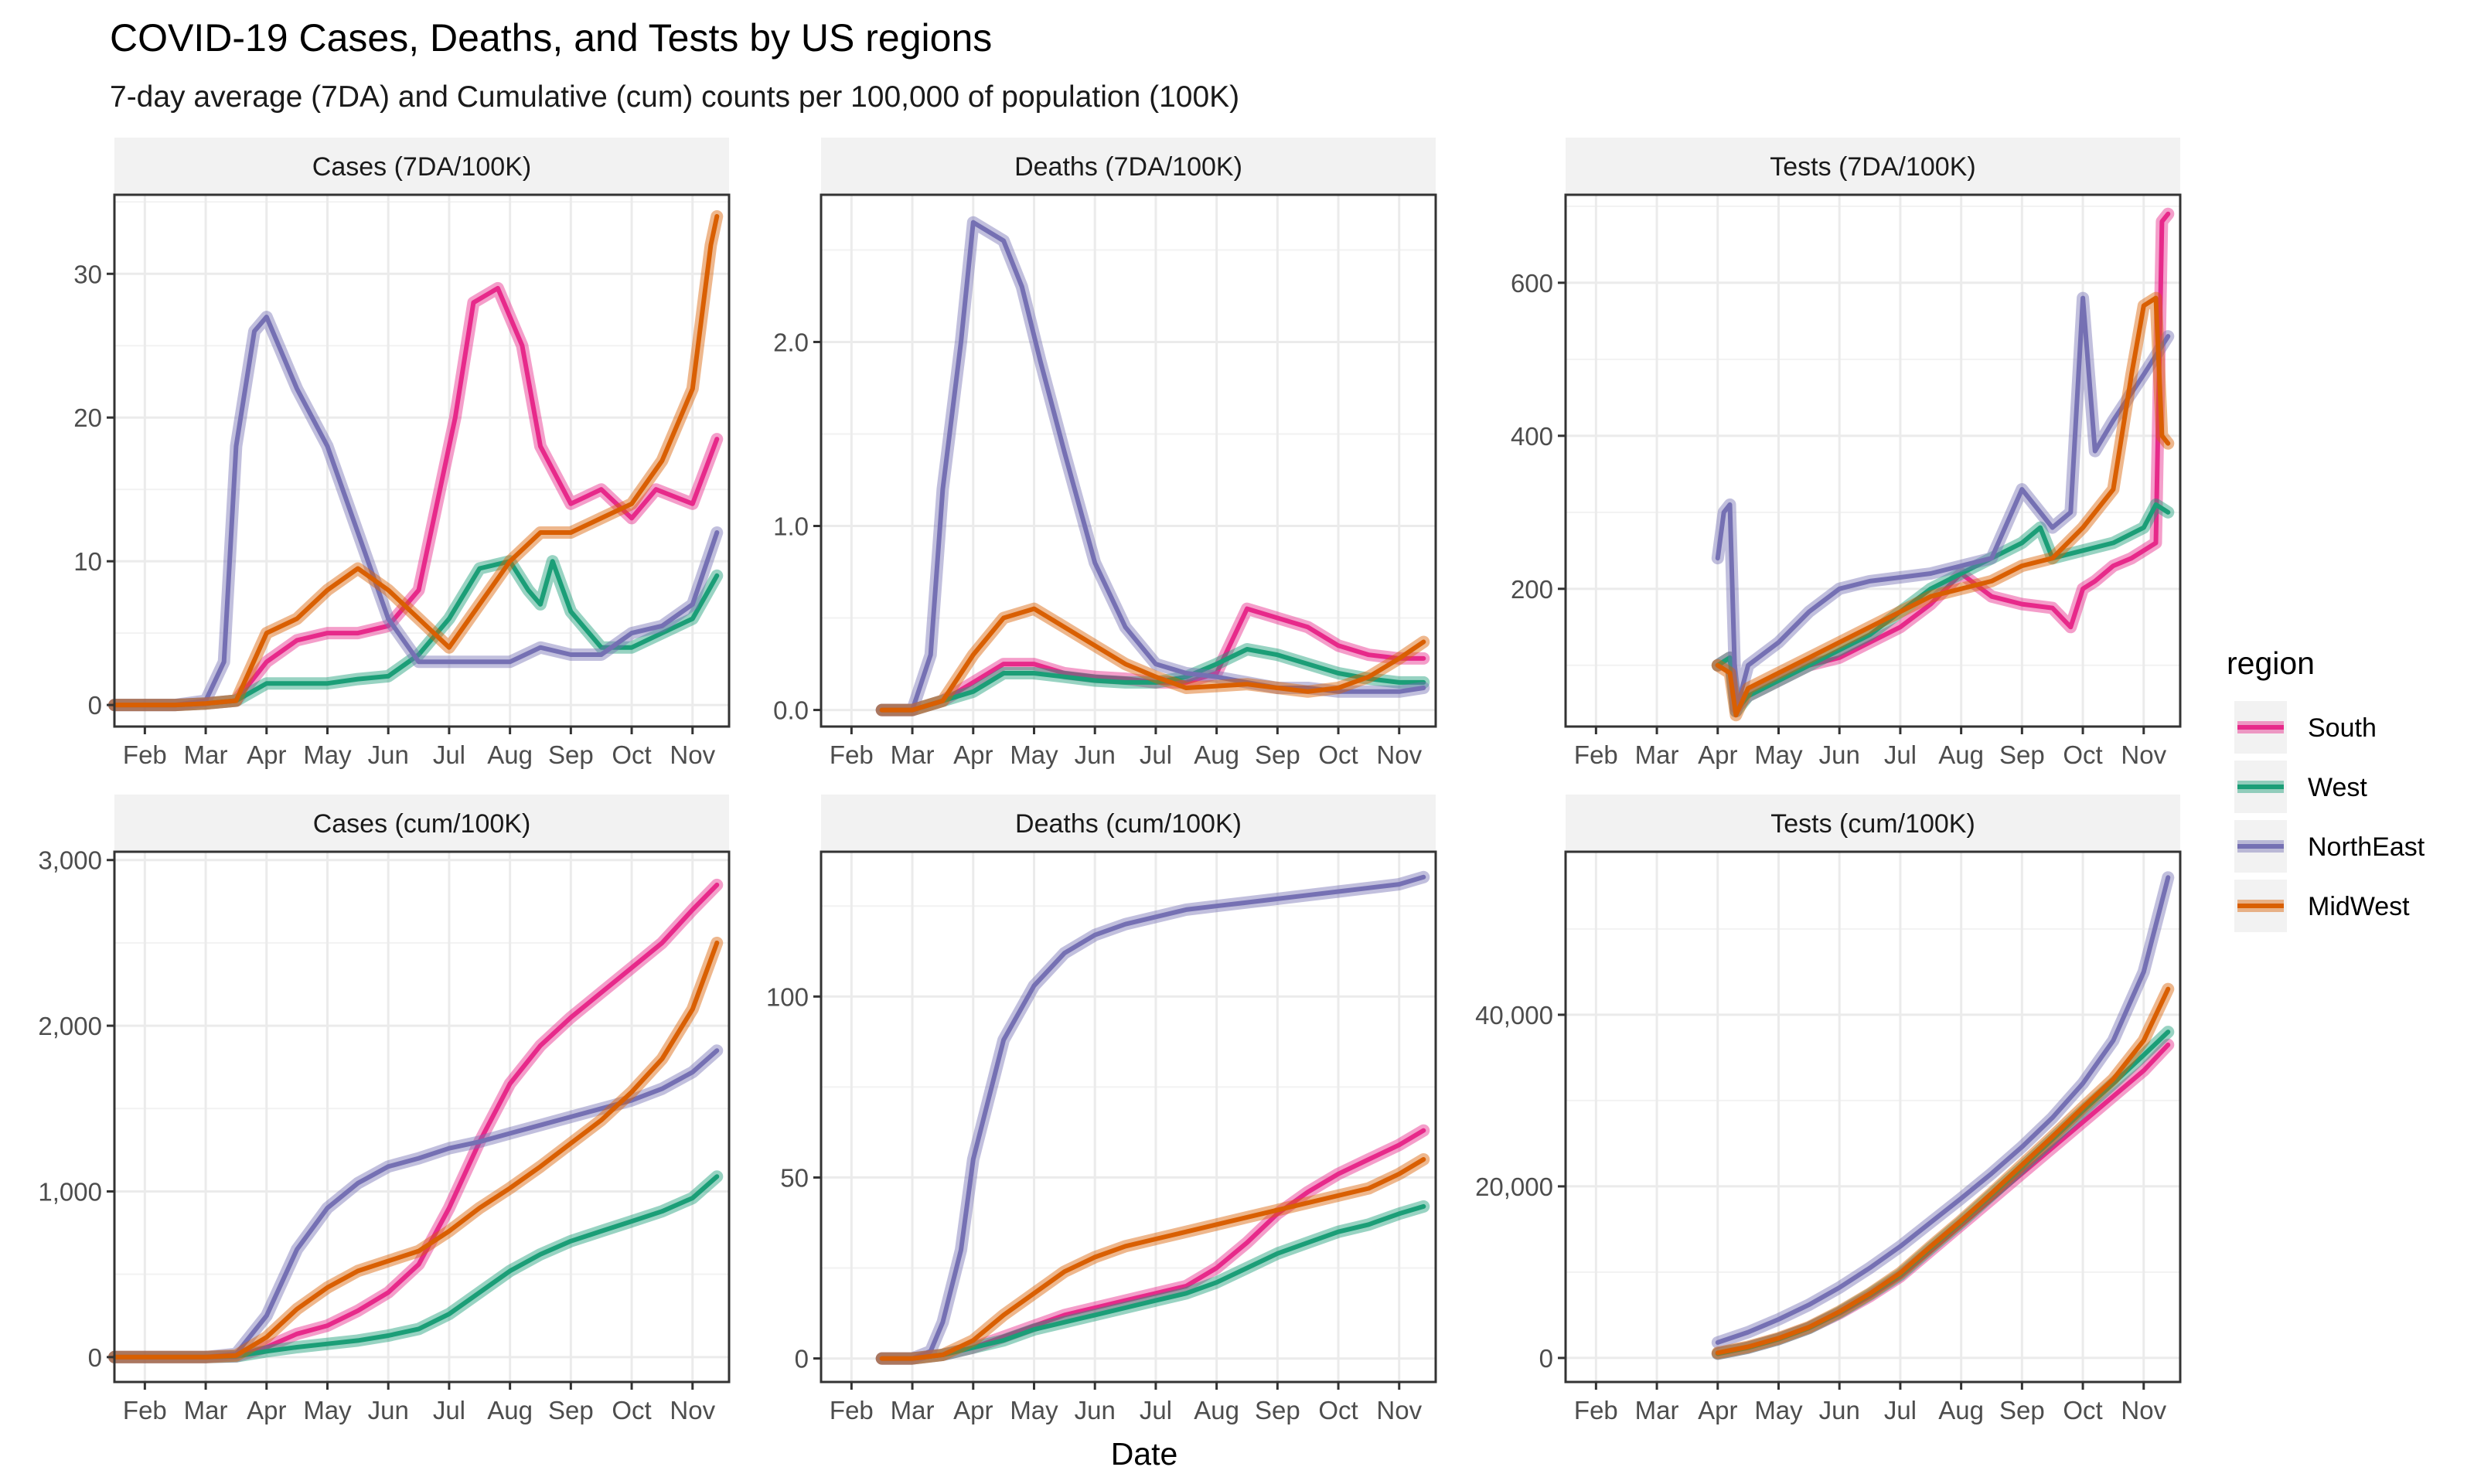 The height and width of the screenshot is (1484, 2474). Describe the element at coordinates (87, 274) in the screenshot. I see `y-tick-label: 30` at that location.